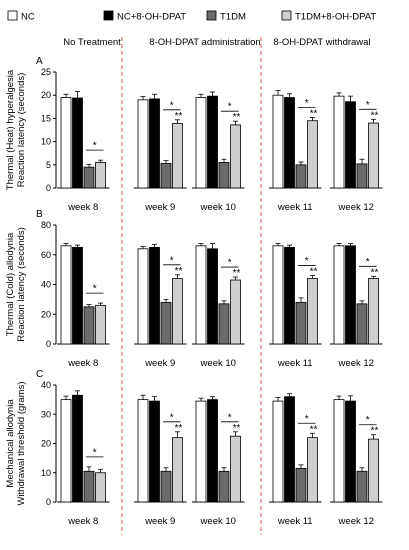 The width and height of the screenshot is (409, 550). Describe the element at coordinates (39, 214) in the screenshot. I see `panel-label: B` at that location.